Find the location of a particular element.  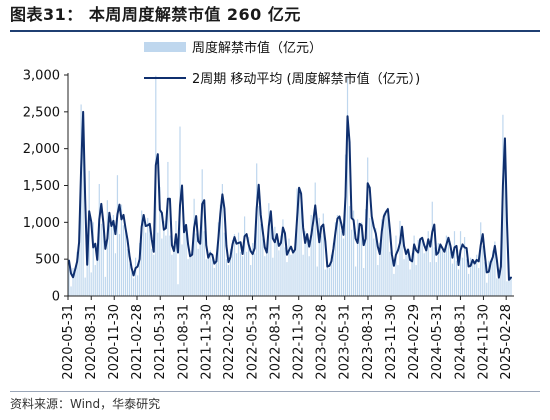

x-tick-label: 2022-08-31 is located at coordinates (276, 342).